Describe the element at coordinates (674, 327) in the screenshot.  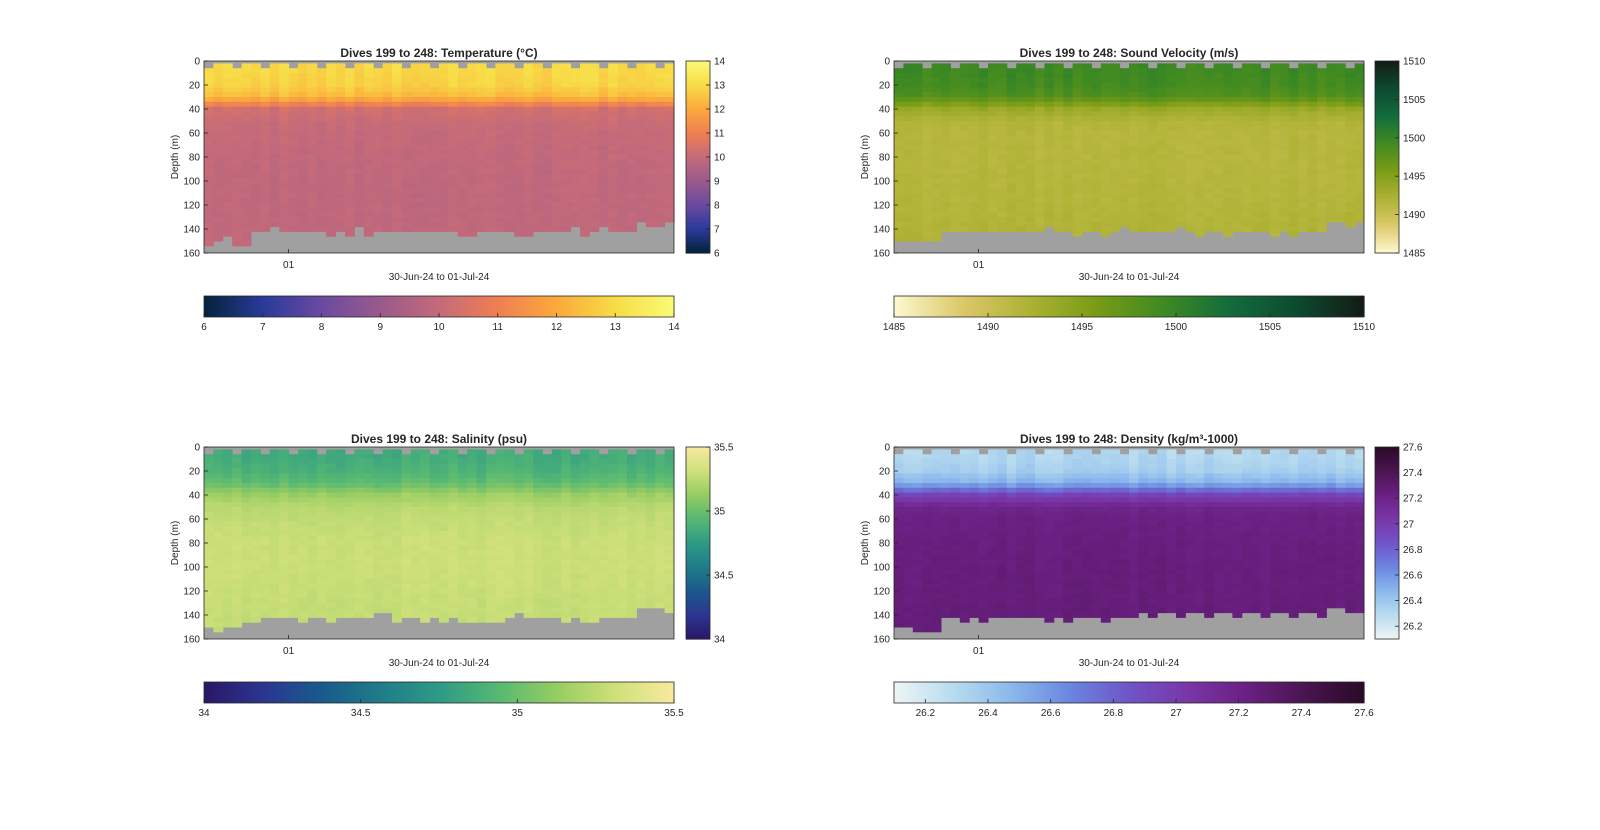
I see `h-colorbar-tick-label: 14` at that location.